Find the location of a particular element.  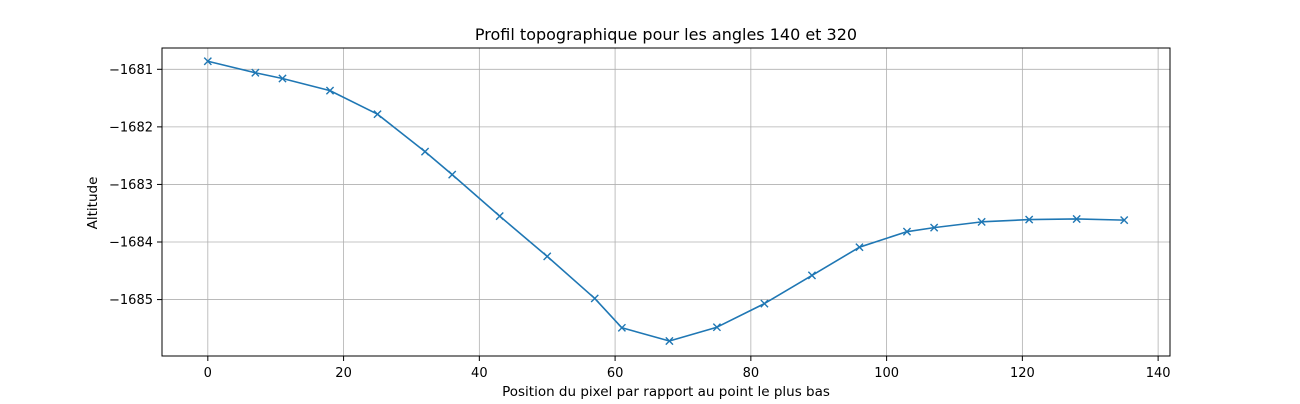

y-tick-label: −1685 is located at coordinates (131, 300).